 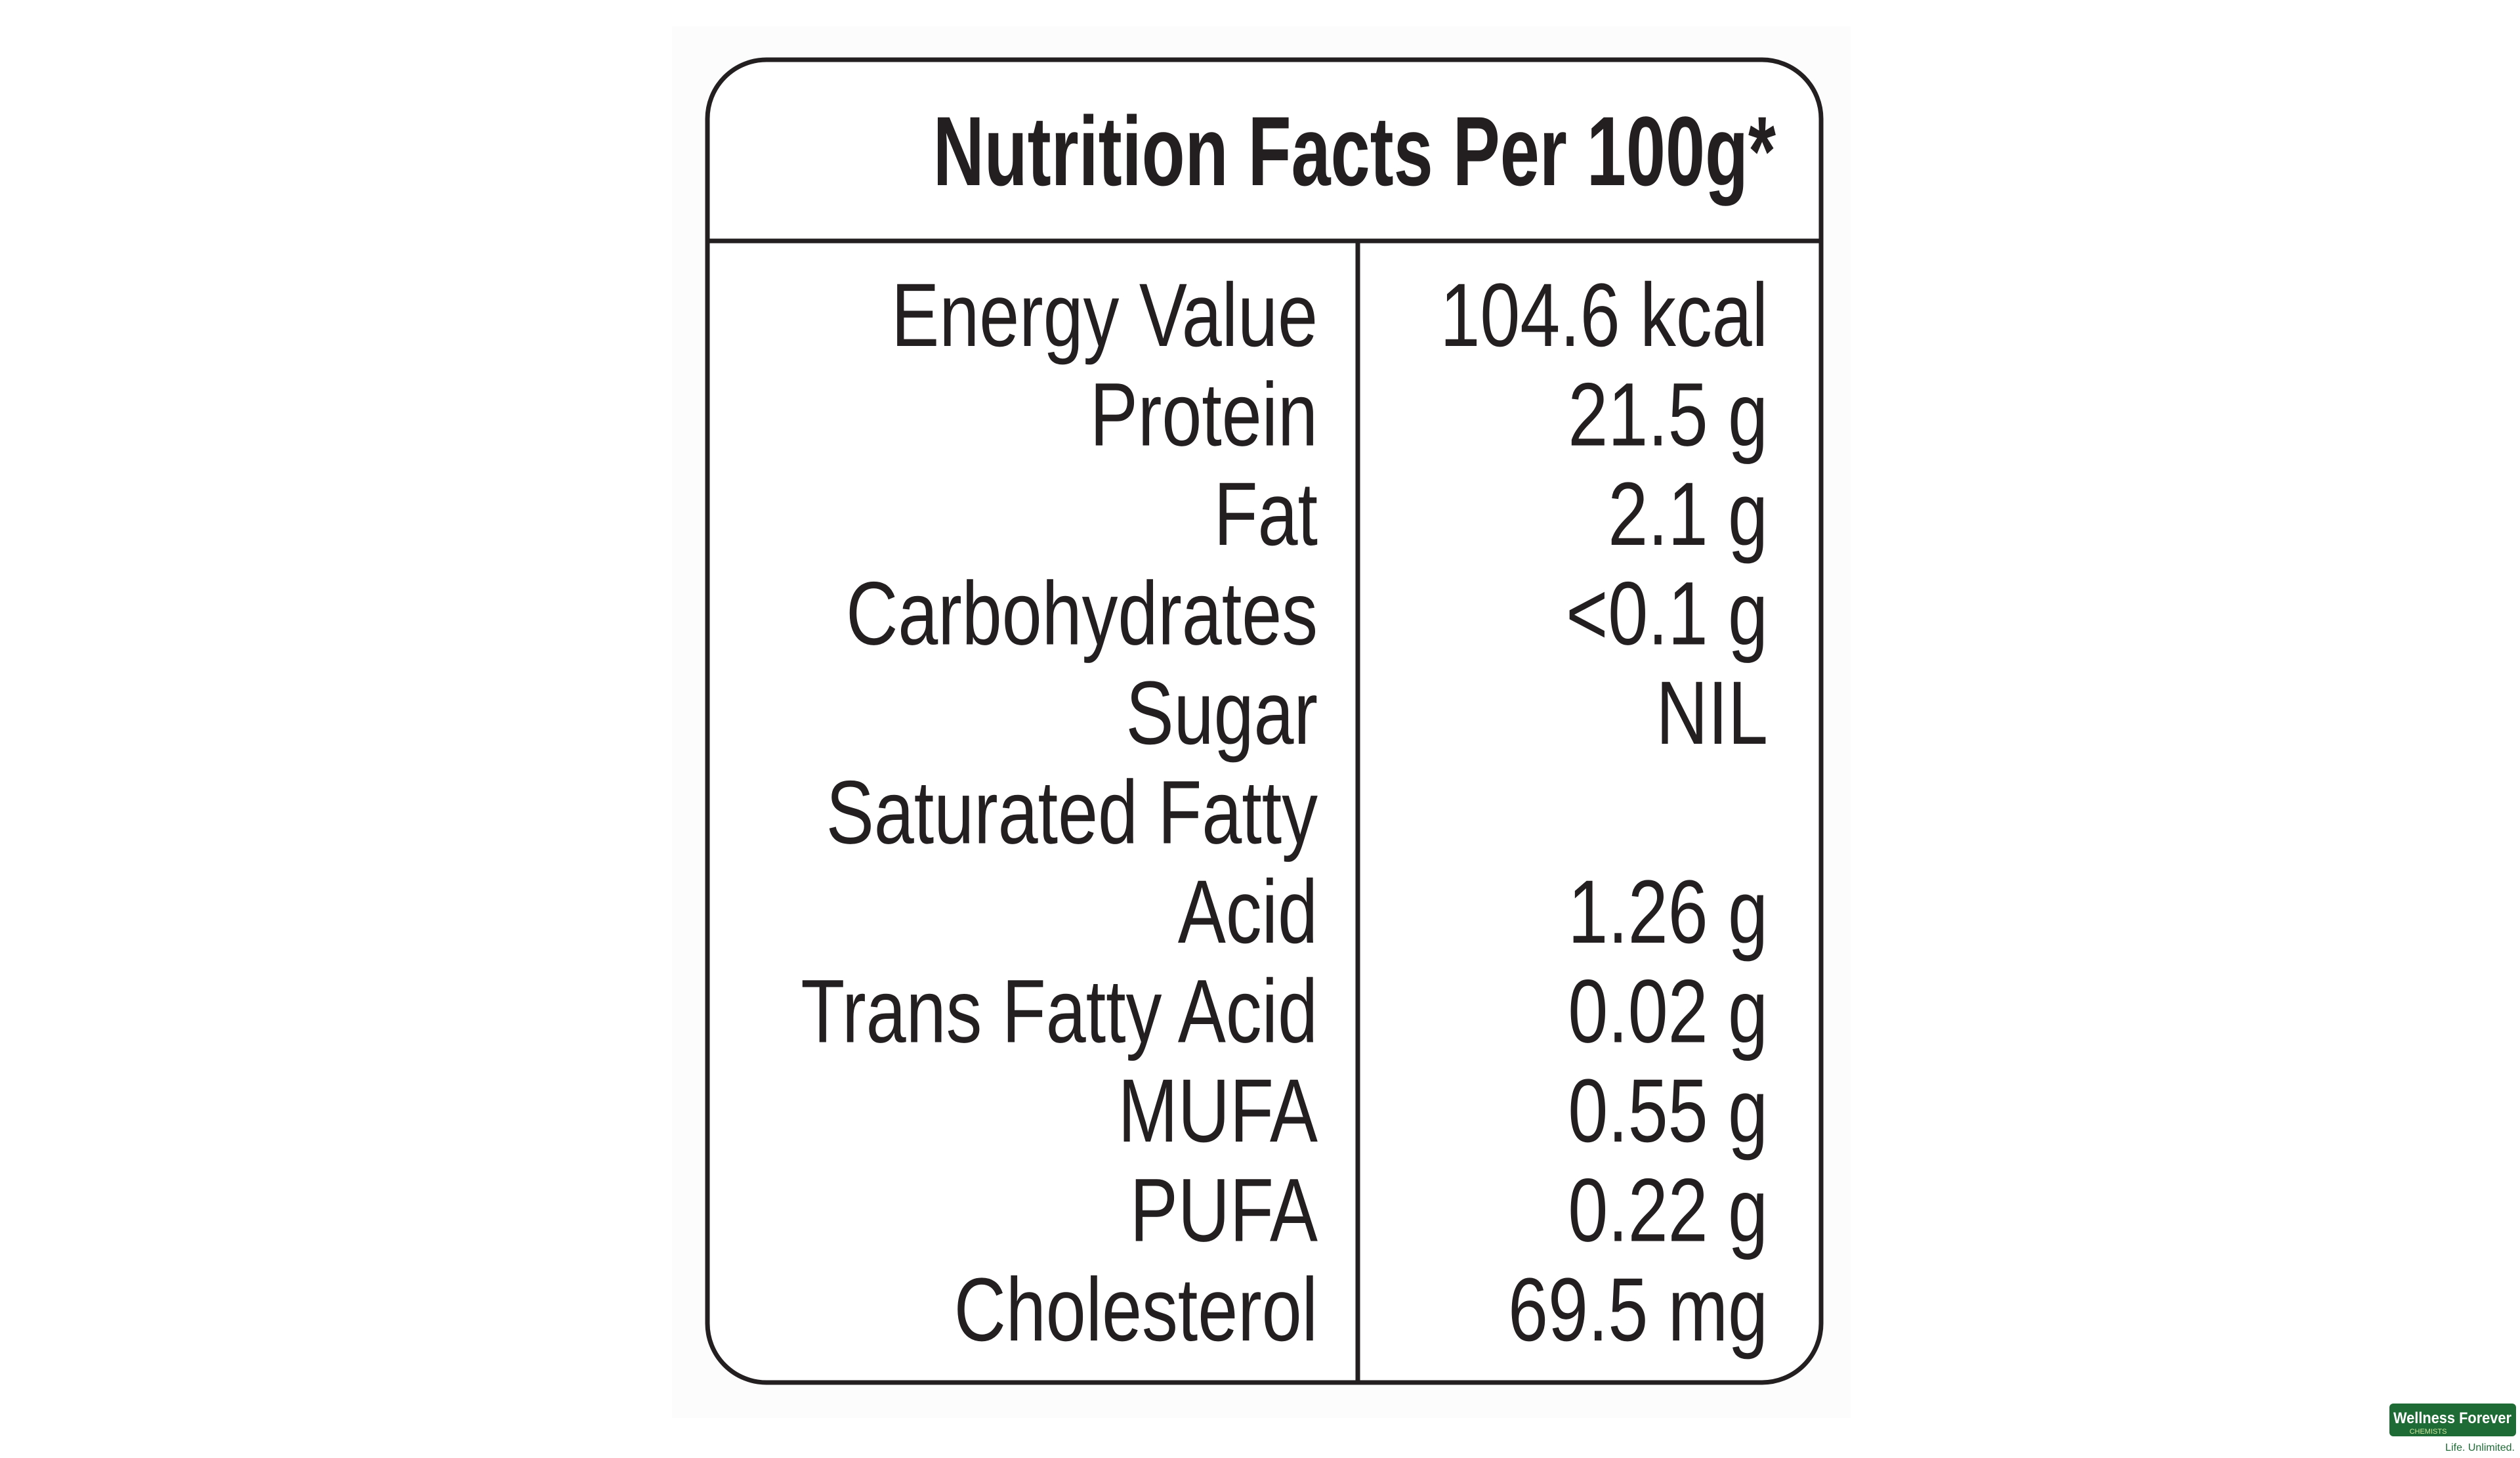 What do you see at coordinates (1668, 1011) in the screenshot?
I see `row-value: 0.02 g` at bounding box center [1668, 1011].